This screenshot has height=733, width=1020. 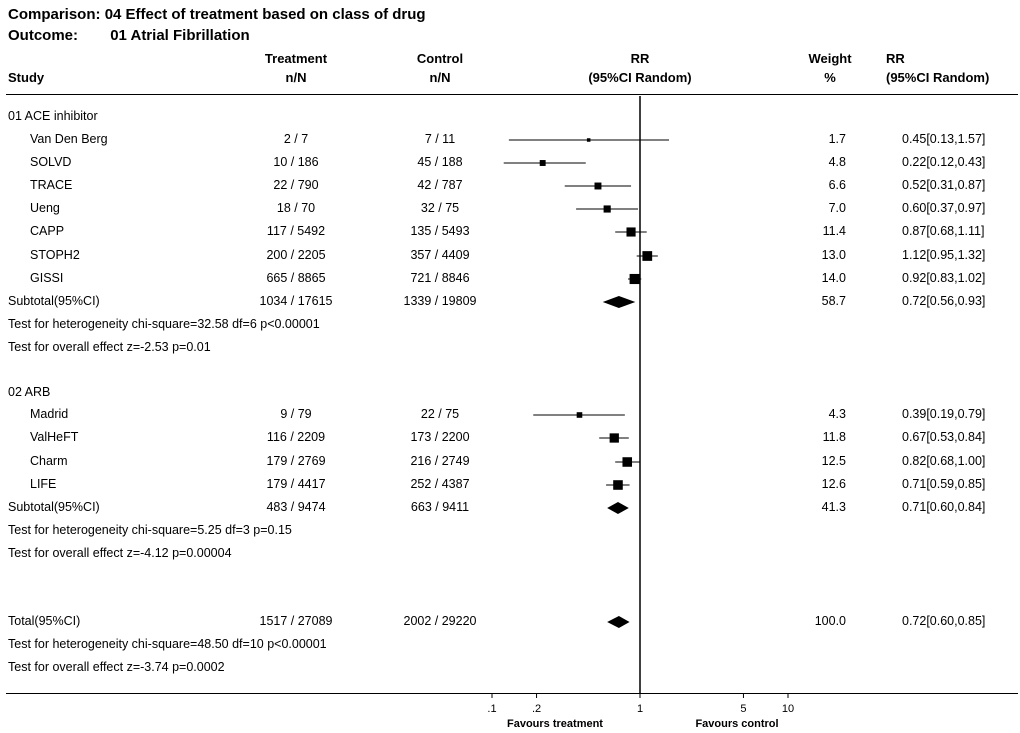 What do you see at coordinates (895, 58) in the screenshot?
I see `column-rr-ci: RR` at bounding box center [895, 58].